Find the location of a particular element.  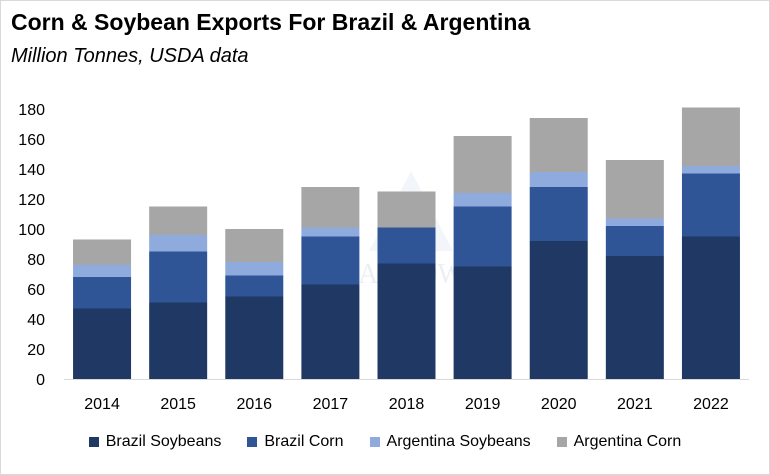

y-tick-label: 180 is located at coordinates (31, 110).